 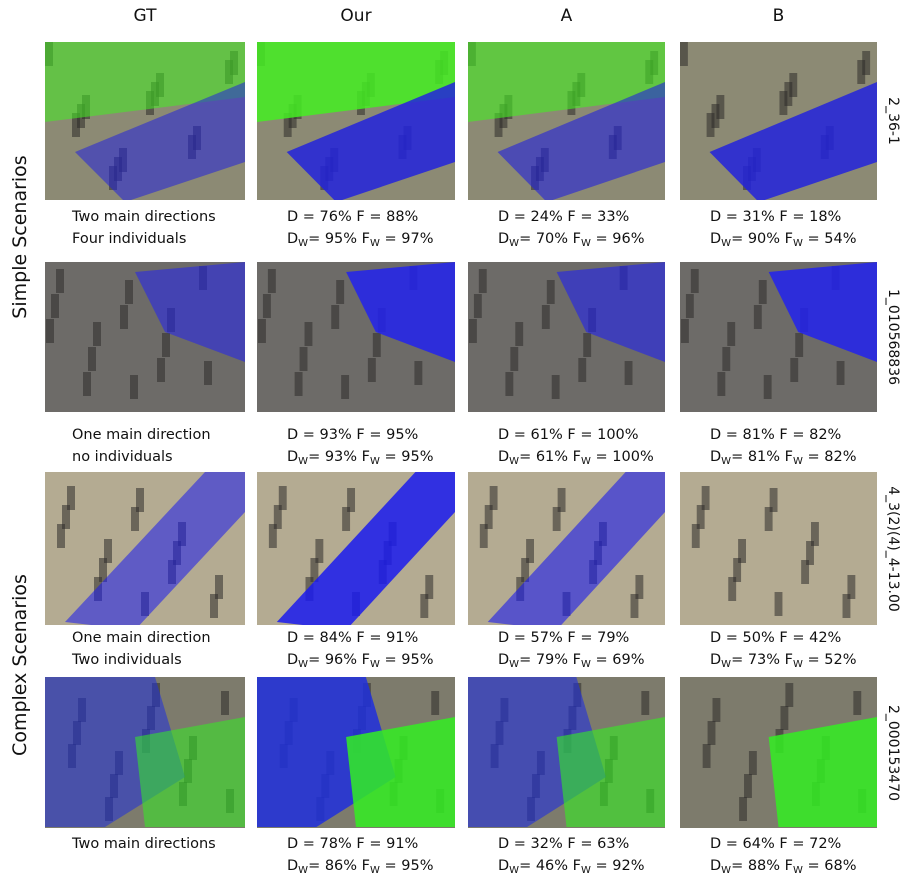 What do you see at coordinates (20, 237) in the screenshot?
I see `group-label: Simple Scenarios` at bounding box center [20, 237].